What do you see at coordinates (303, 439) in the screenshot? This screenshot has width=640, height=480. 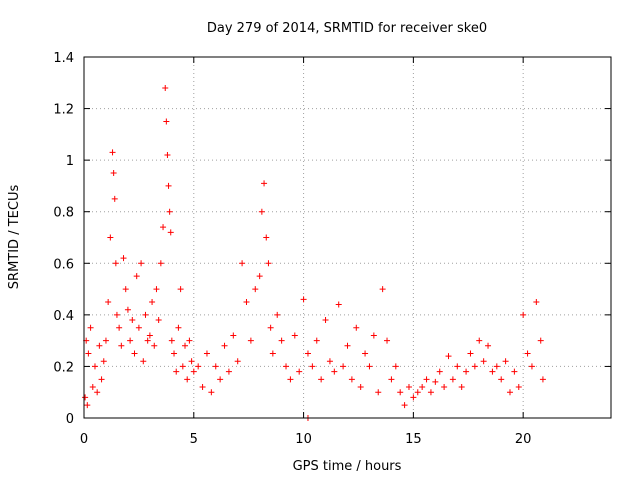 I see `x-tick-label: 10` at bounding box center [303, 439].